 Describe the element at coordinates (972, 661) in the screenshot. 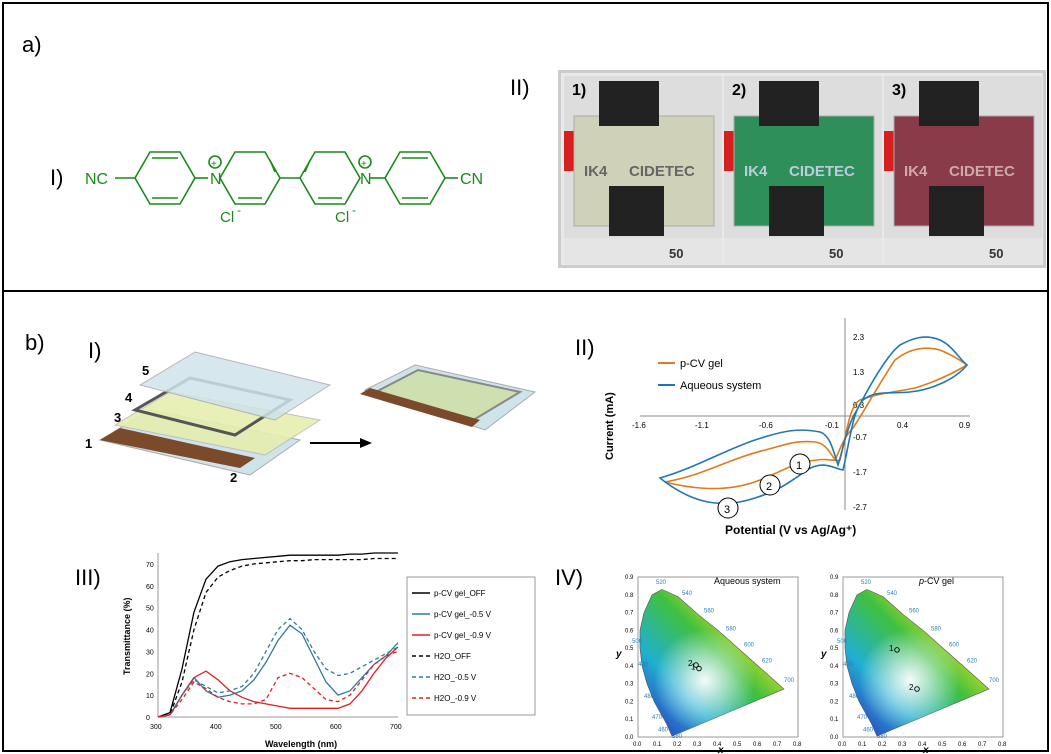

I see `cie-wavelength: 620` at that location.